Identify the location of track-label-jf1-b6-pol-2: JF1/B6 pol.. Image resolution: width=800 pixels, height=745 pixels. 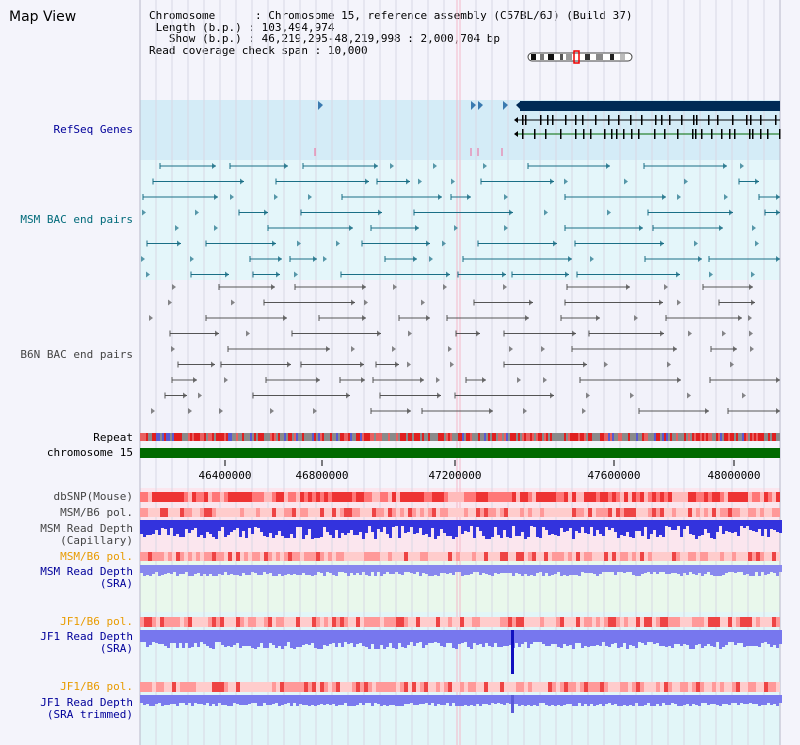
(96, 686).